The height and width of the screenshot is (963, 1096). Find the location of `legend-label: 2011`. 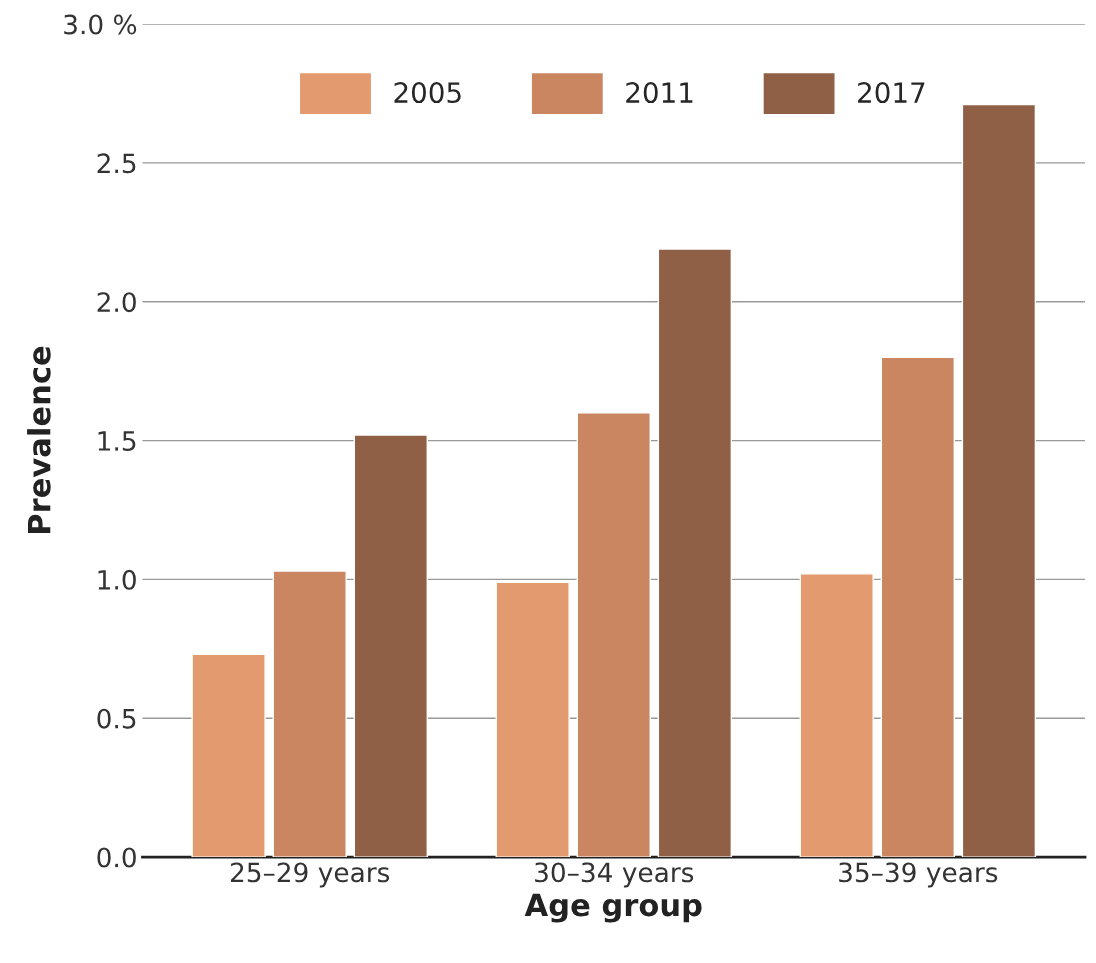

legend-label: 2011 is located at coordinates (659, 93).